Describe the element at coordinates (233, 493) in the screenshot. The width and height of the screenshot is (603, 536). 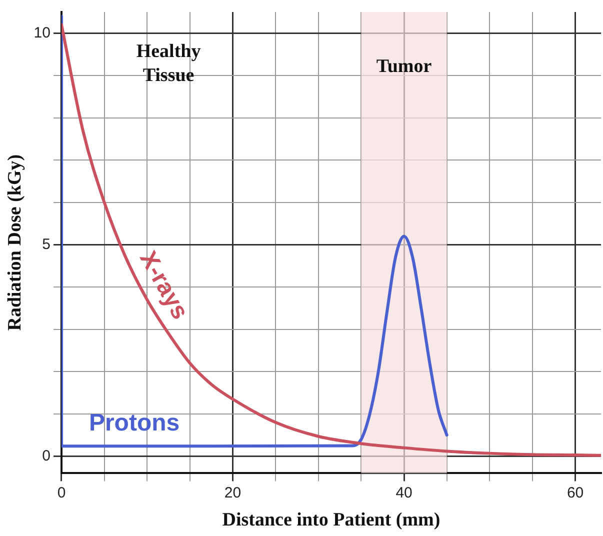
I see `x-tick-label: 20` at that location.